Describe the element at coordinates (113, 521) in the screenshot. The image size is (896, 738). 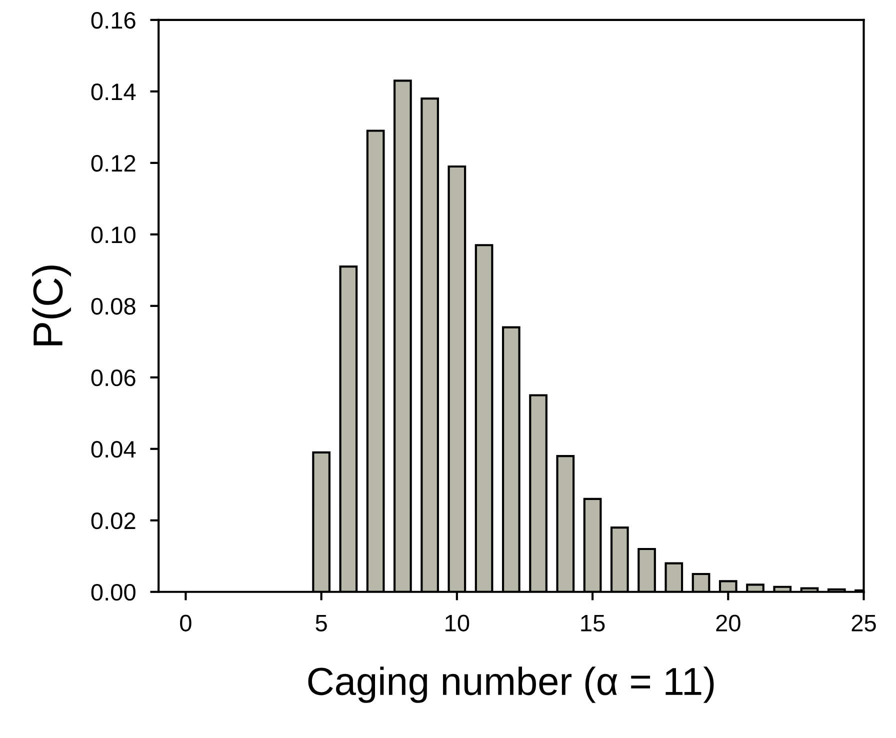
I see `y-tick-label: 0.02` at that location.